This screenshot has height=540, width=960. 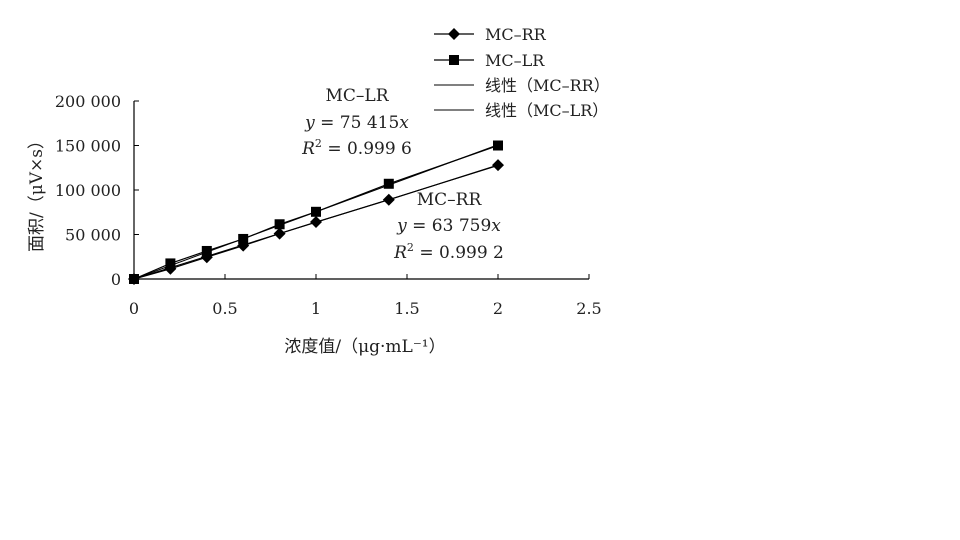 I want to click on annotation-mc-rr-equation: y = 63 759x, so click(x=448, y=226).